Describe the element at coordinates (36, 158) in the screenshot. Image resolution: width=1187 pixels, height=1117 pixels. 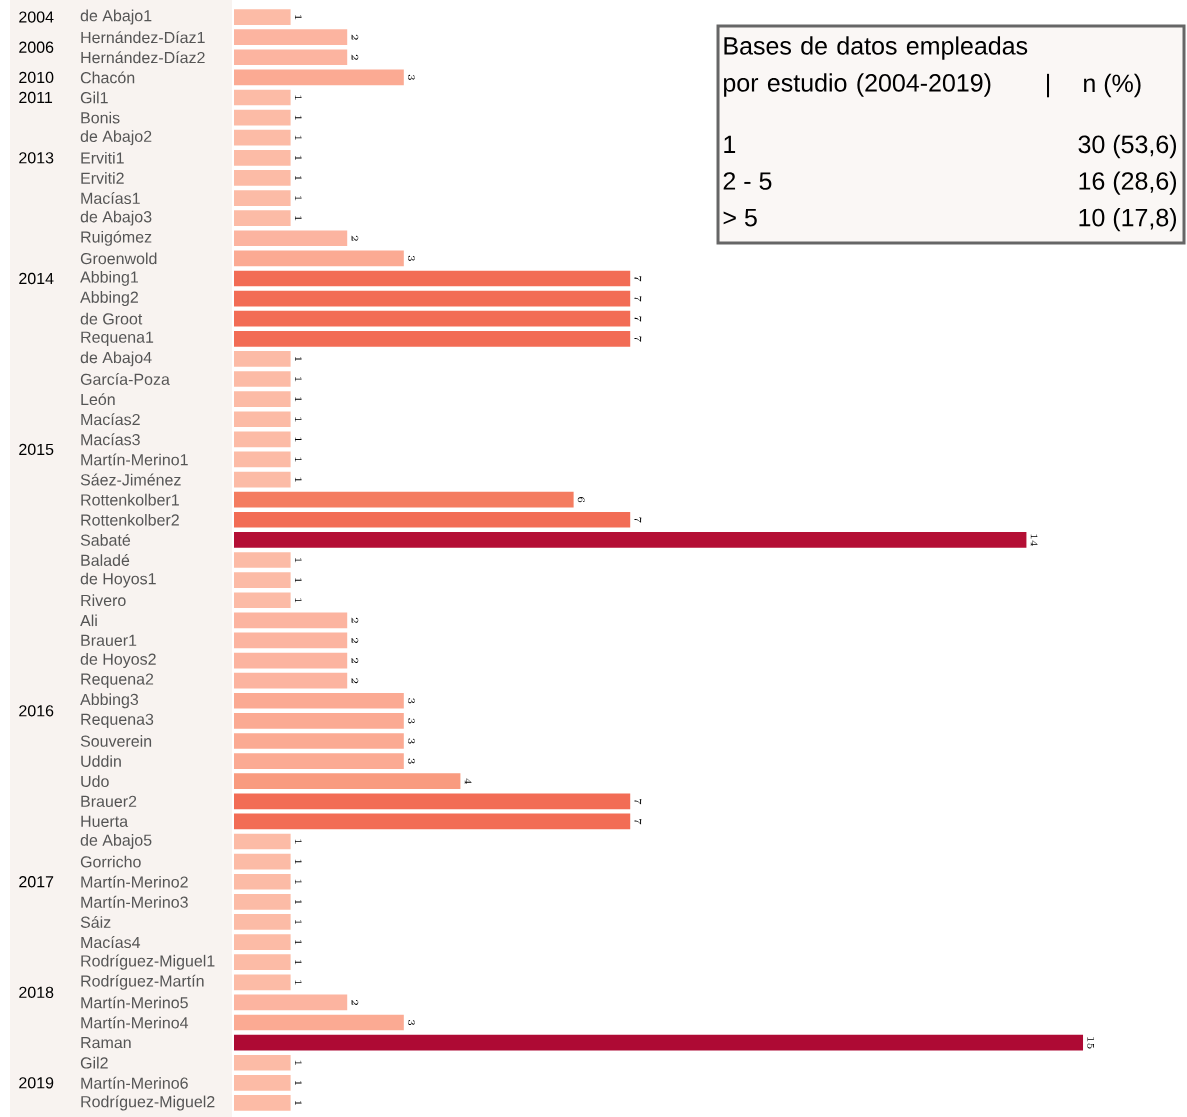
I see `text: 2013` at that location.